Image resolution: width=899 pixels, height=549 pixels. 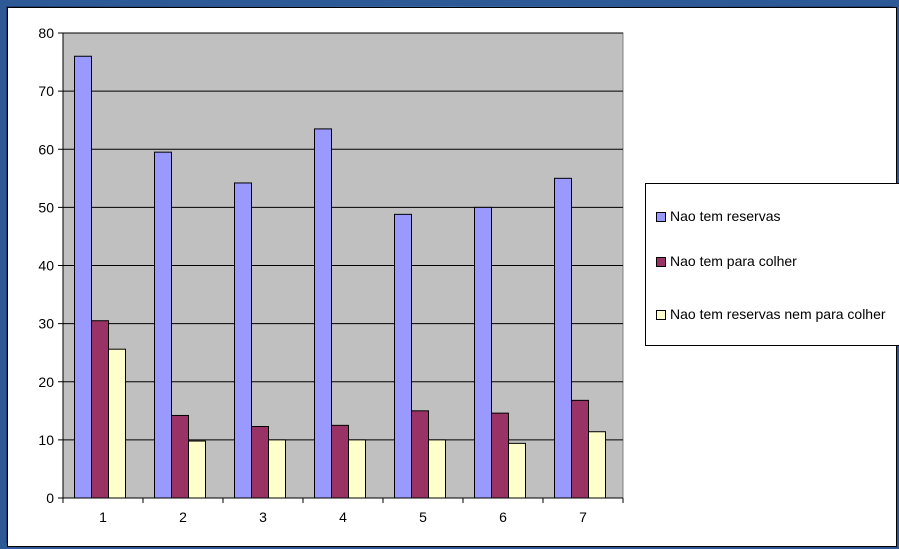 What do you see at coordinates (46, 324) in the screenshot?
I see `y-tick-label-30: 30` at bounding box center [46, 324].